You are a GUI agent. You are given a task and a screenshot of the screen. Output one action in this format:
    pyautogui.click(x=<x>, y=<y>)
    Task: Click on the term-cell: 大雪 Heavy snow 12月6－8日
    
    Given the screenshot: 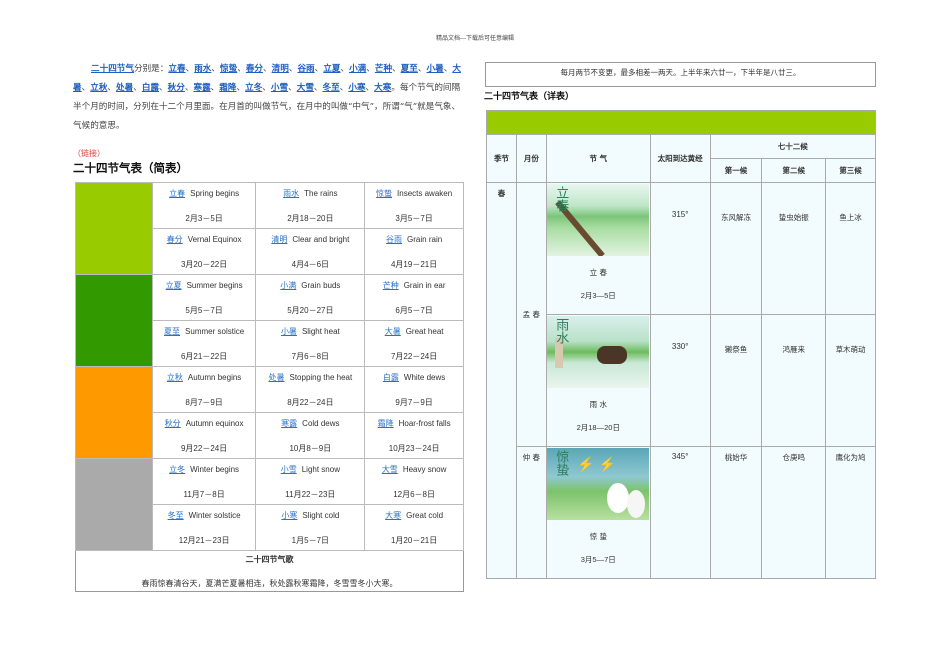 What is the action you would take?
    pyautogui.click(x=414, y=481)
    